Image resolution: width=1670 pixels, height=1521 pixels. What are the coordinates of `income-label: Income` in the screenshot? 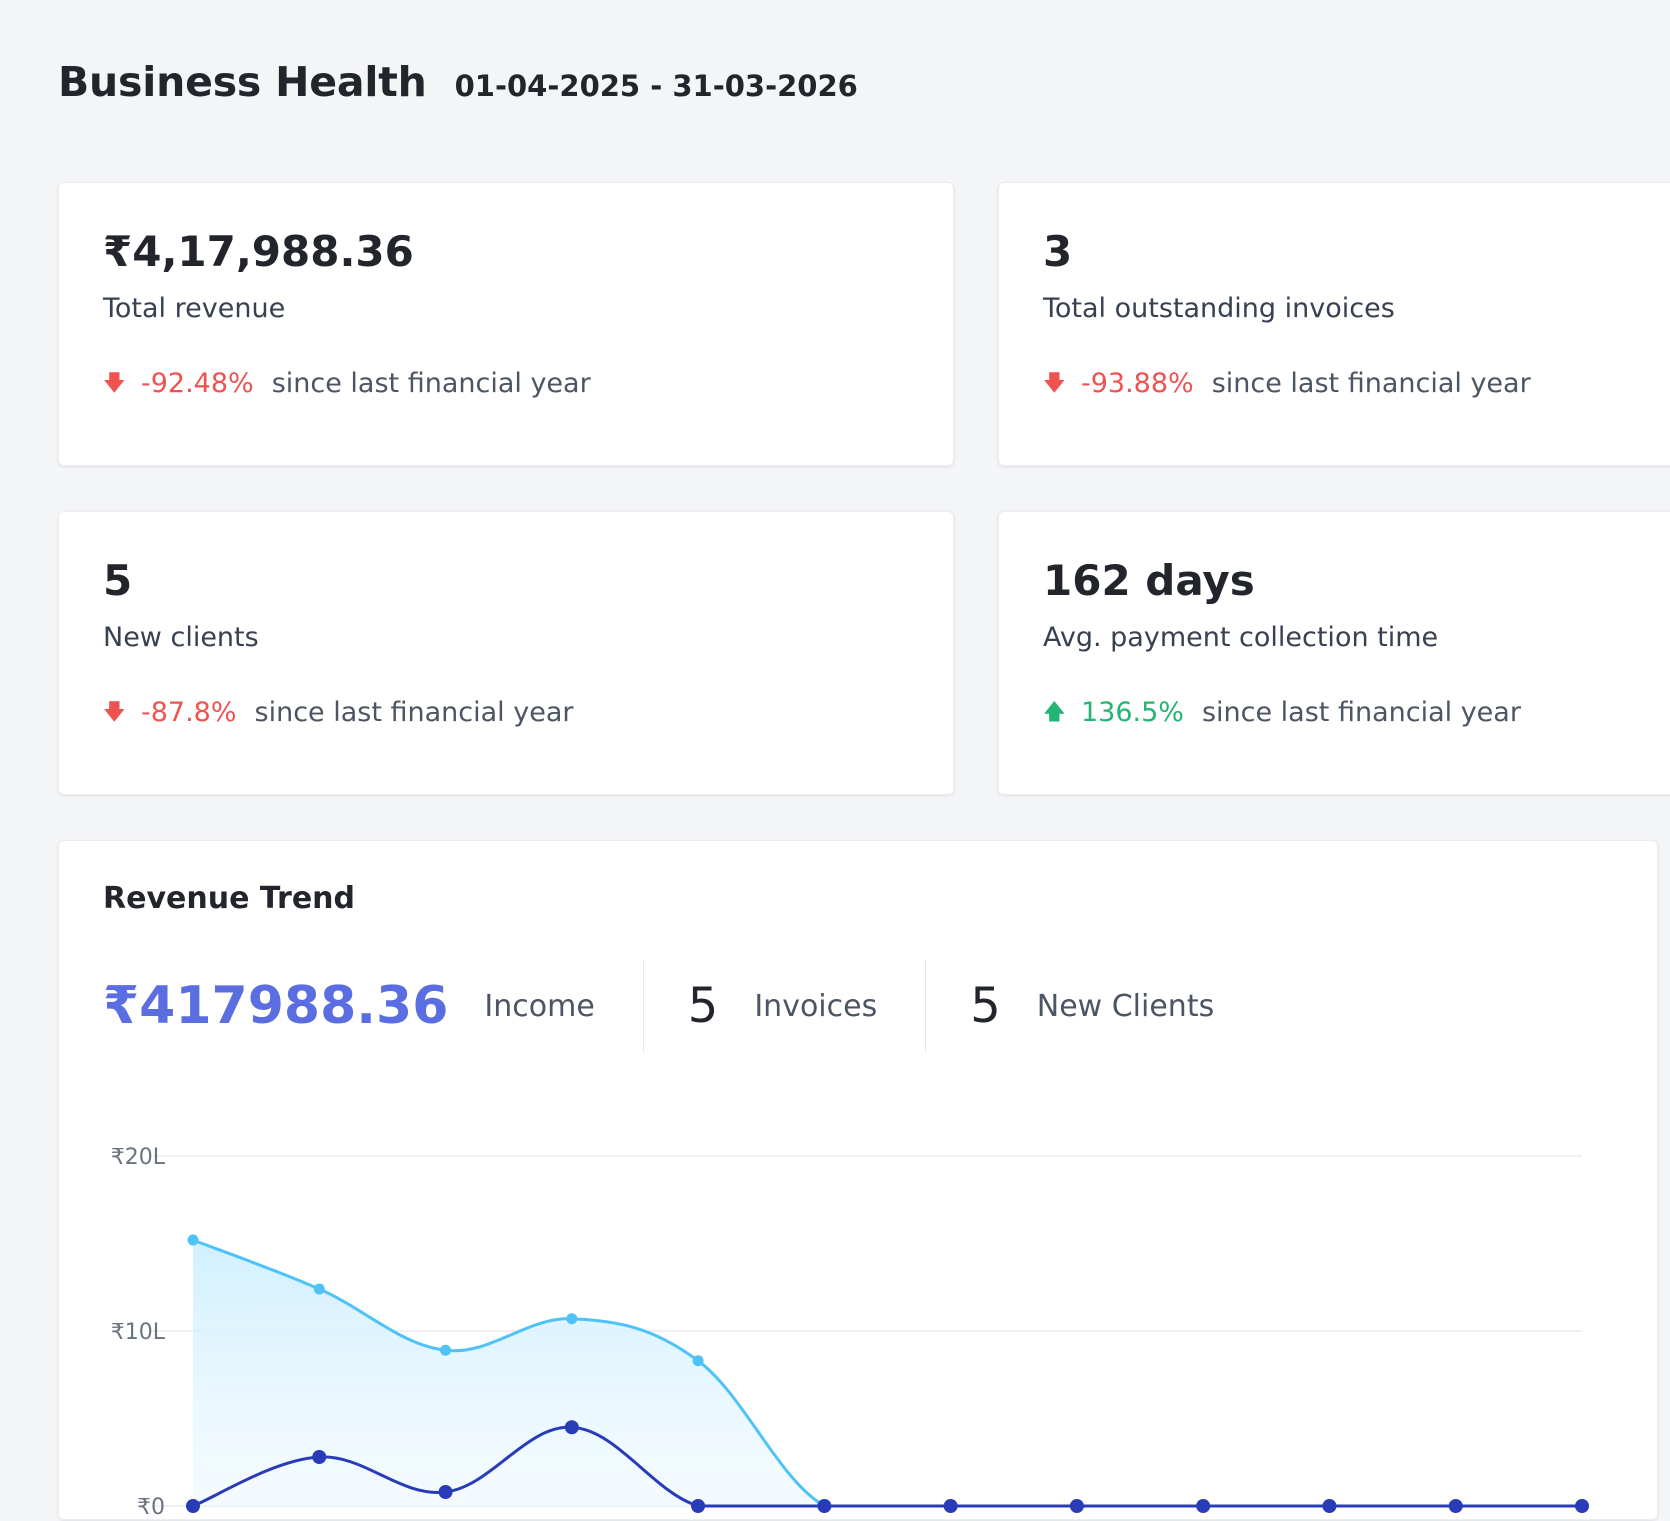 It's located at (539, 1006).